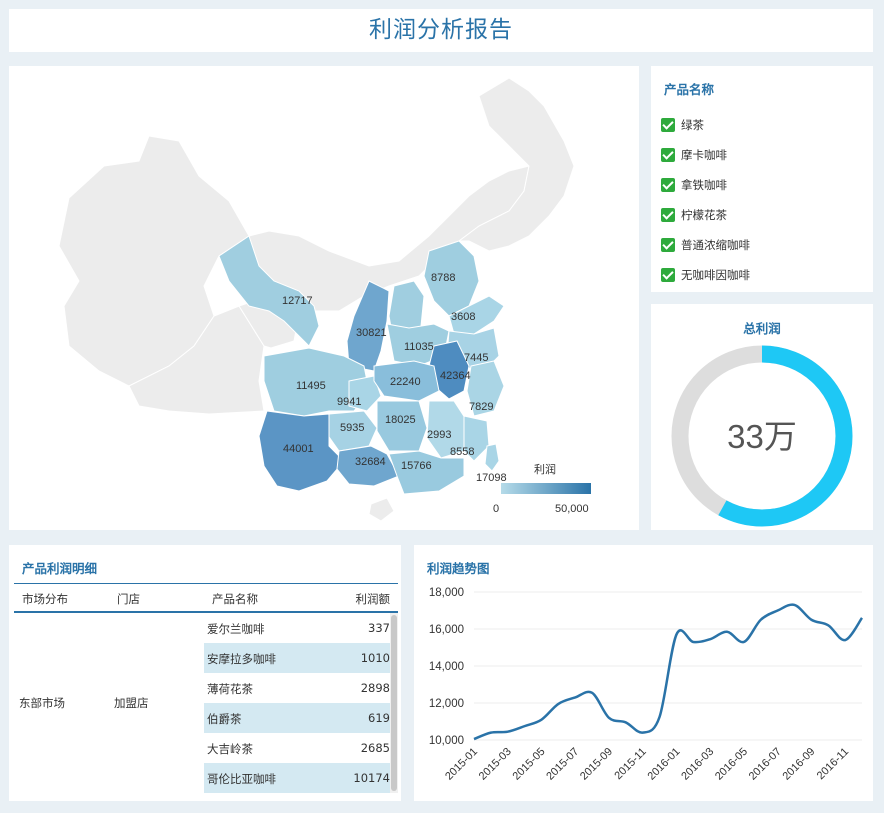 The image size is (884, 813). What do you see at coordinates (301, 451) in the screenshot?
I see `map-region-yunnan` at bounding box center [301, 451].